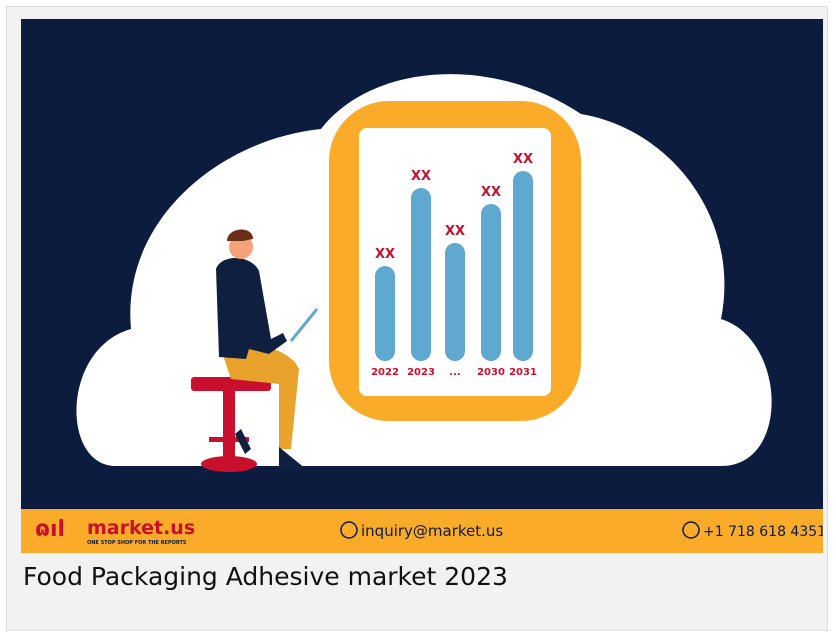 This screenshot has width=836, height=633. What do you see at coordinates (349, 530) in the screenshot?
I see `email-icon` at bounding box center [349, 530].